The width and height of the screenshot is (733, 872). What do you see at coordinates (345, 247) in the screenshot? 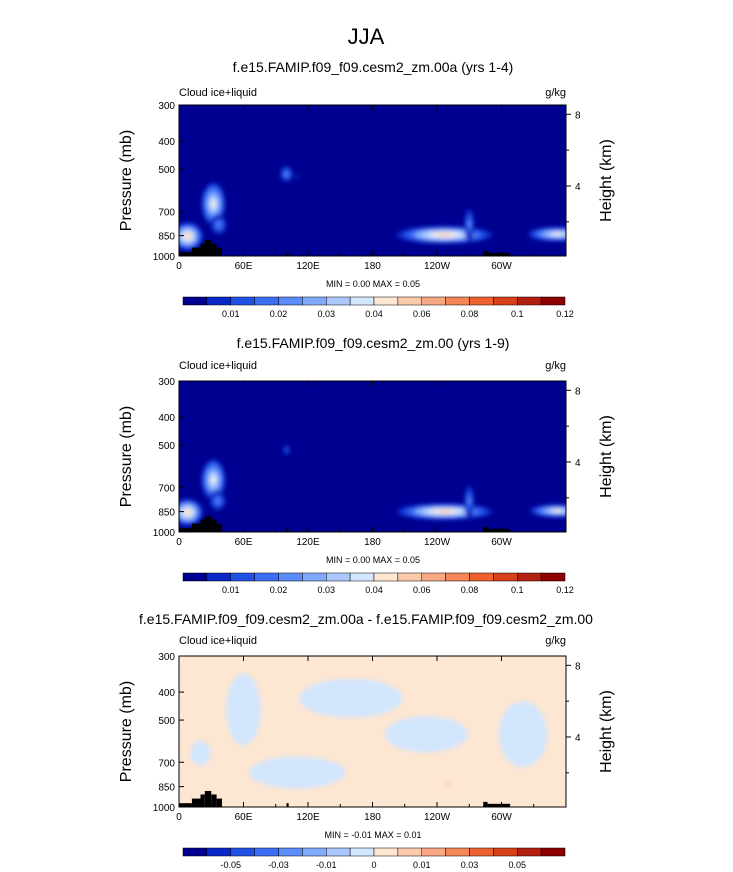
I see `topography` at bounding box center [345, 247].